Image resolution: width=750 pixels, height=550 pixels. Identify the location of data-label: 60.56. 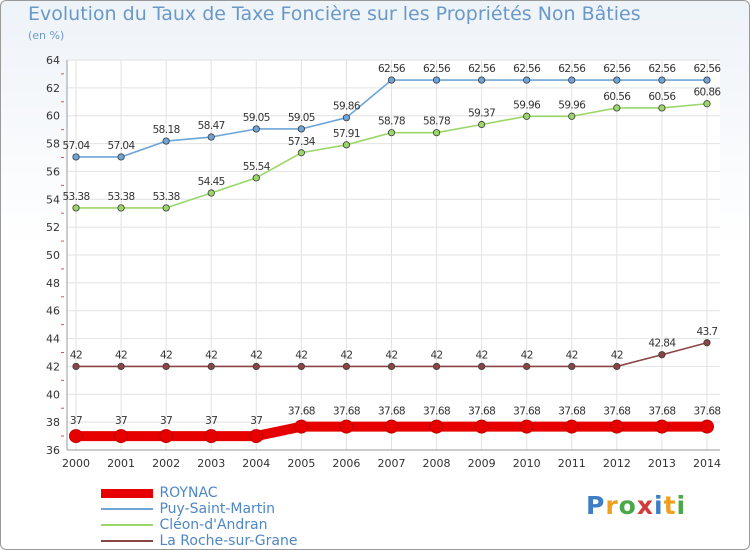
(662, 97).